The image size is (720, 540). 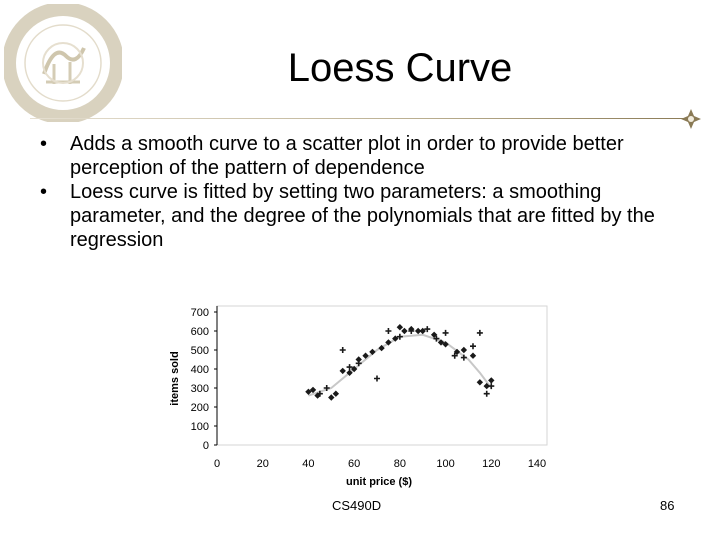 I want to click on y-tick-label: 500, so click(x=200, y=351).